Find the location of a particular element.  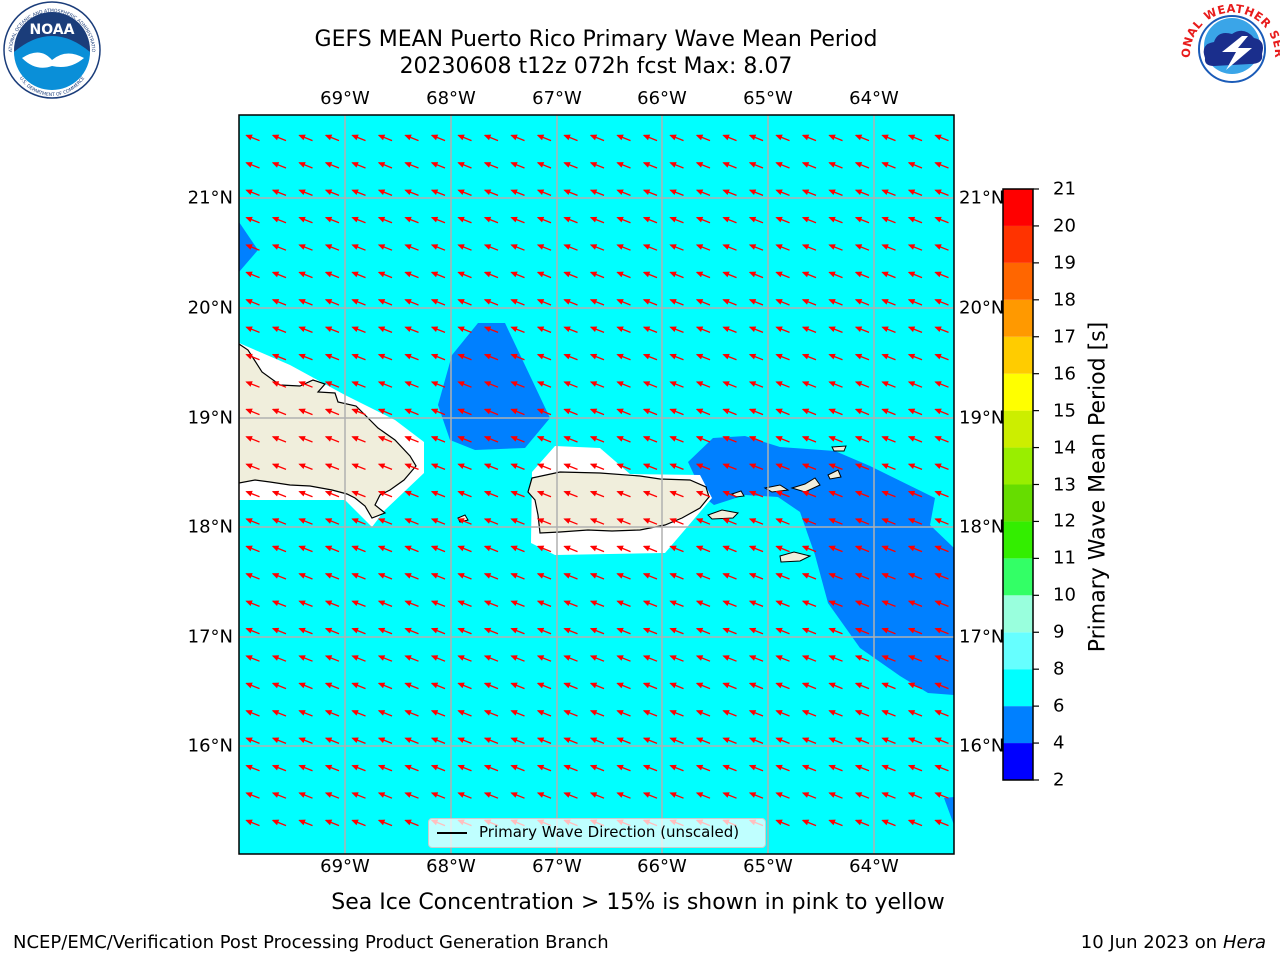

st-thomas-island is located at coordinates (776, 488).